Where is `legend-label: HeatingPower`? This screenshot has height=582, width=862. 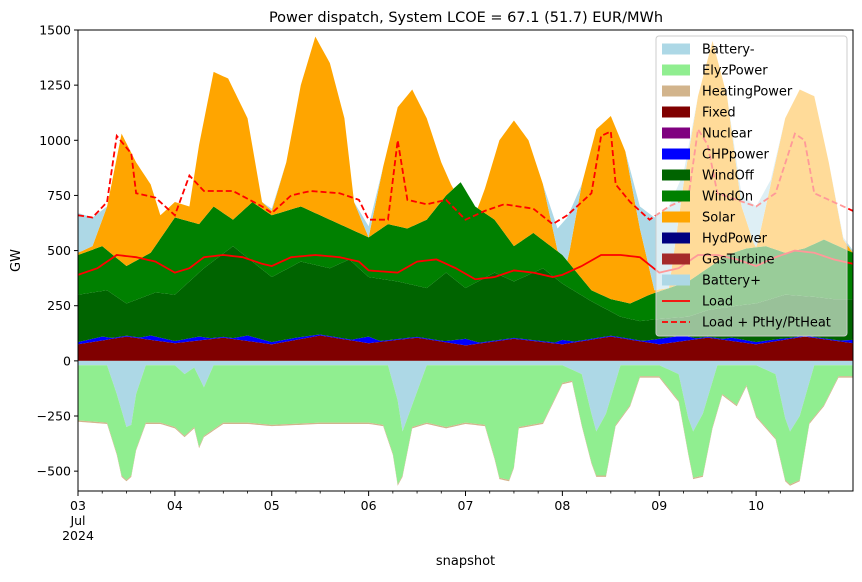
legend-label: HeatingPower is located at coordinates (747, 92).